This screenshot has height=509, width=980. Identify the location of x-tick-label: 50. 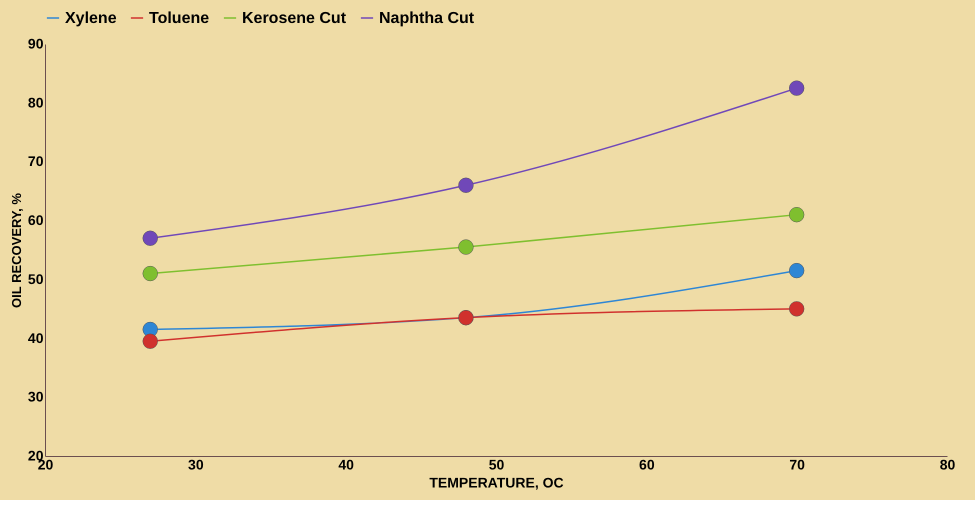
(496, 464).